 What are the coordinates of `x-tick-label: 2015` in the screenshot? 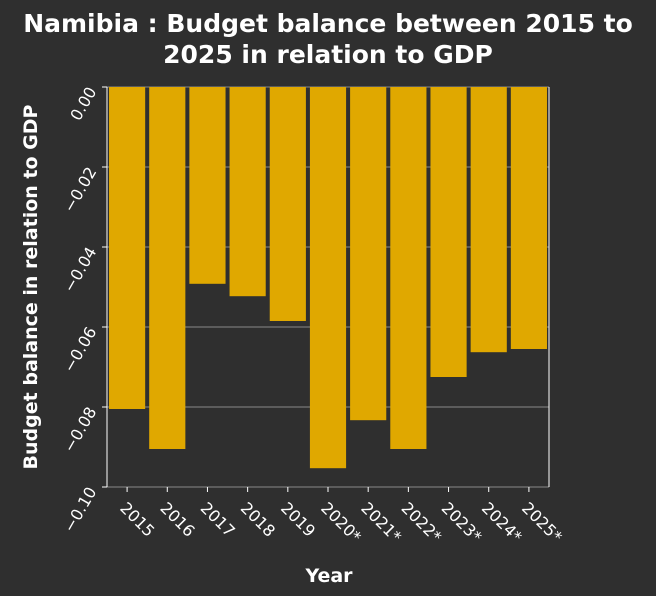 It's located at (137, 519).